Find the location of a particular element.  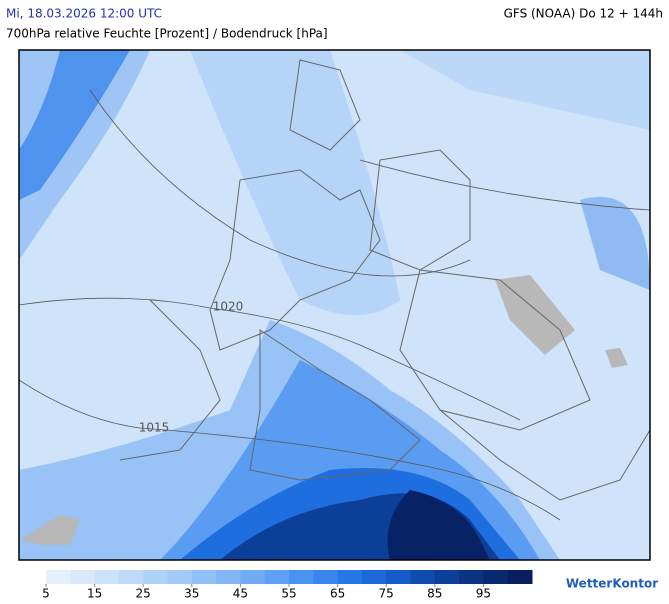

legend-tick-label: 65 is located at coordinates (337, 594).